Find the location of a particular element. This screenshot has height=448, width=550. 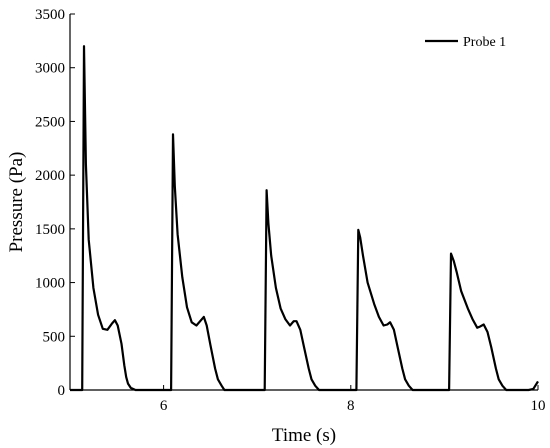

x-ticks: 6 8 10 is located at coordinates (353, 399).